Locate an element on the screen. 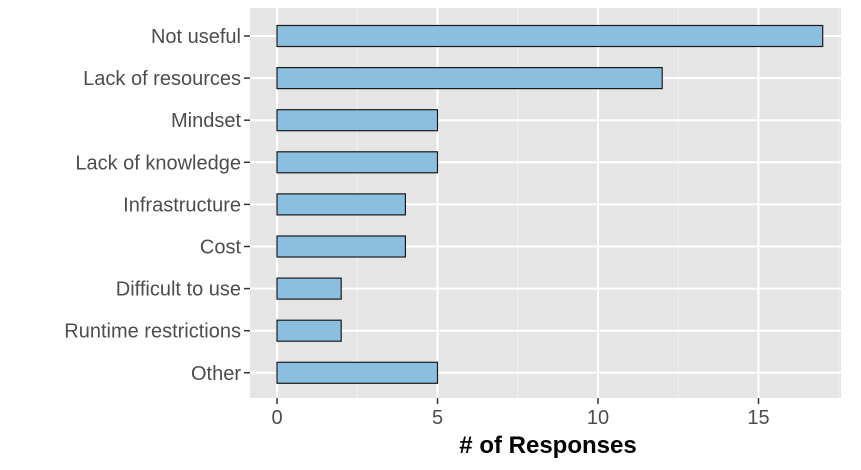  bar-cost is located at coordinates (341, 246).